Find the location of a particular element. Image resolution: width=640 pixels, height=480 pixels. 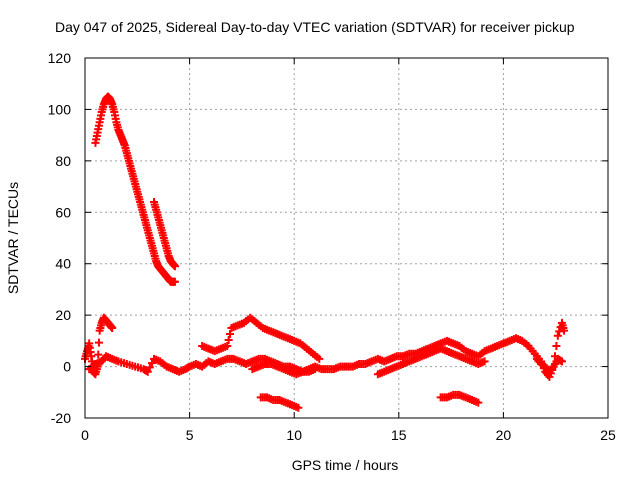

y-tick-label: -20 is located at coordinates (61, 418).